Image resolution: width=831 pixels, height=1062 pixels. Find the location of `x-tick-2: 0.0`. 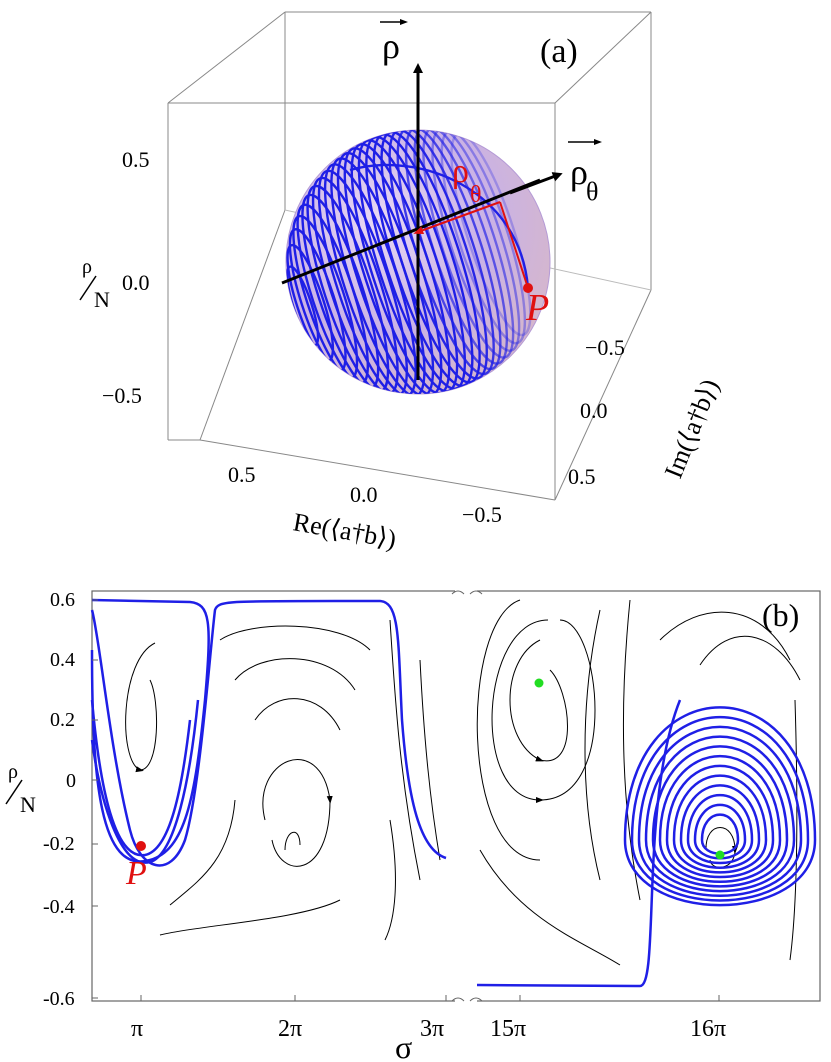

x-tick-2: 0.0 is located at coordinates (364, 494).